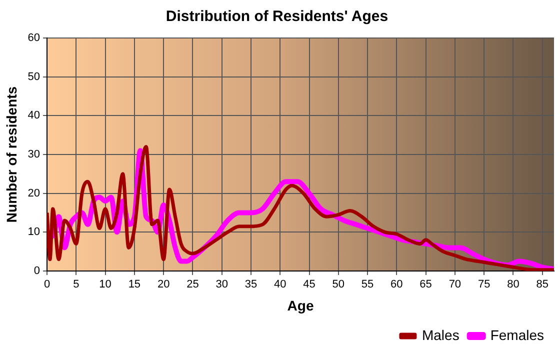 The height and width of the screenshot is (353, 560). I want to click on x-tick-label: 65, so click(426, 284).